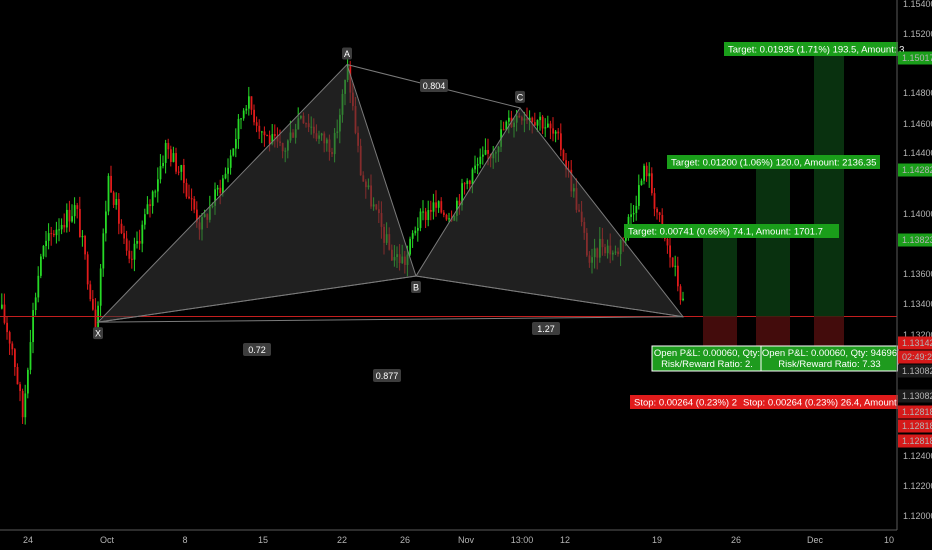  I want to click on price-tick-label: 1.14000, so click(917, 214).